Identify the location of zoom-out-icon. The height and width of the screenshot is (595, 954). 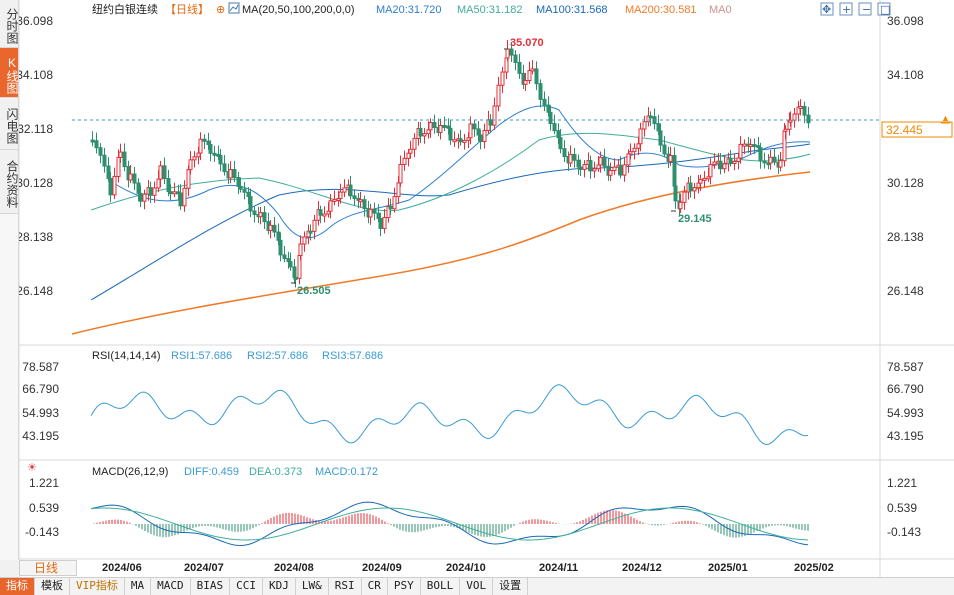
(865, 9).